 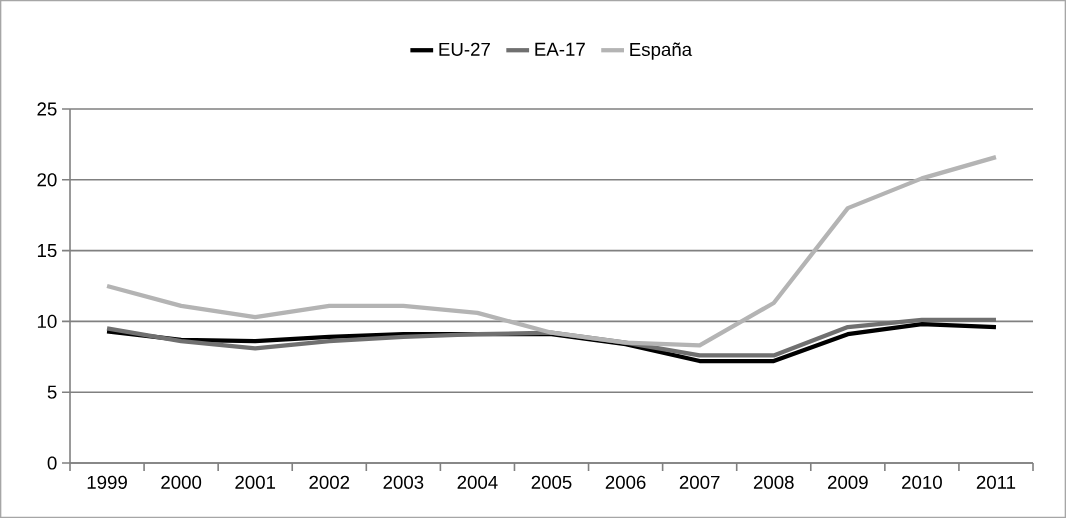 I want to click on x-tick-label: 2010, so click(x=922, y=482).